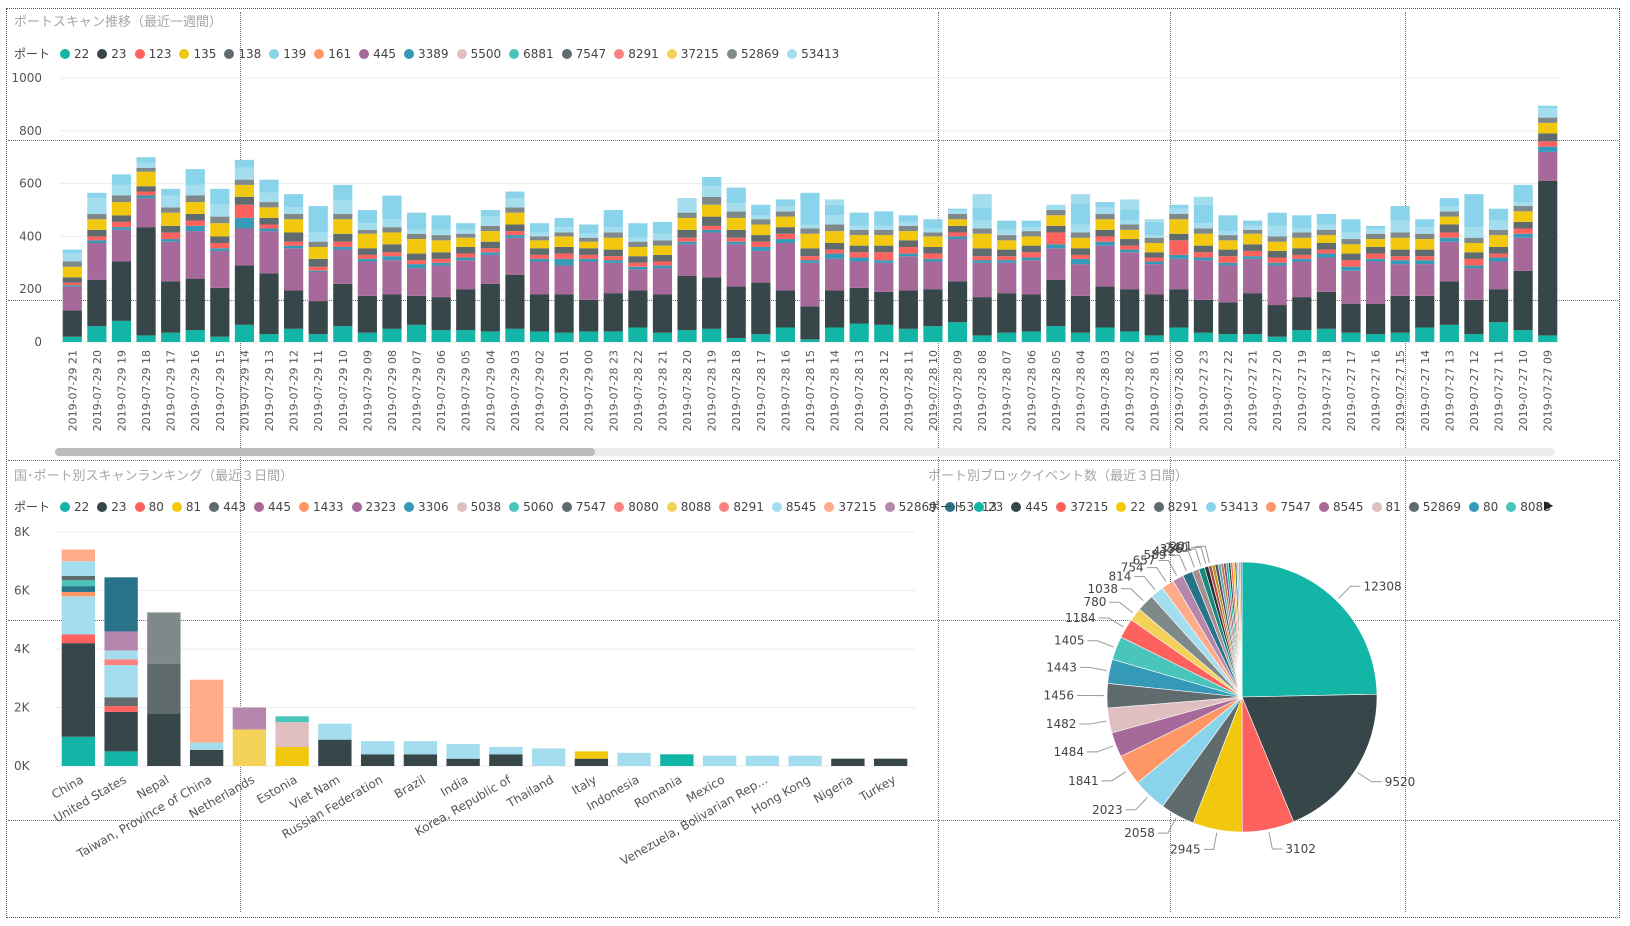  What do you see at coordinates (583, 507) in the screenshot?
I see `chart2-legend-item: 7547` at bounding box center [583, 507].